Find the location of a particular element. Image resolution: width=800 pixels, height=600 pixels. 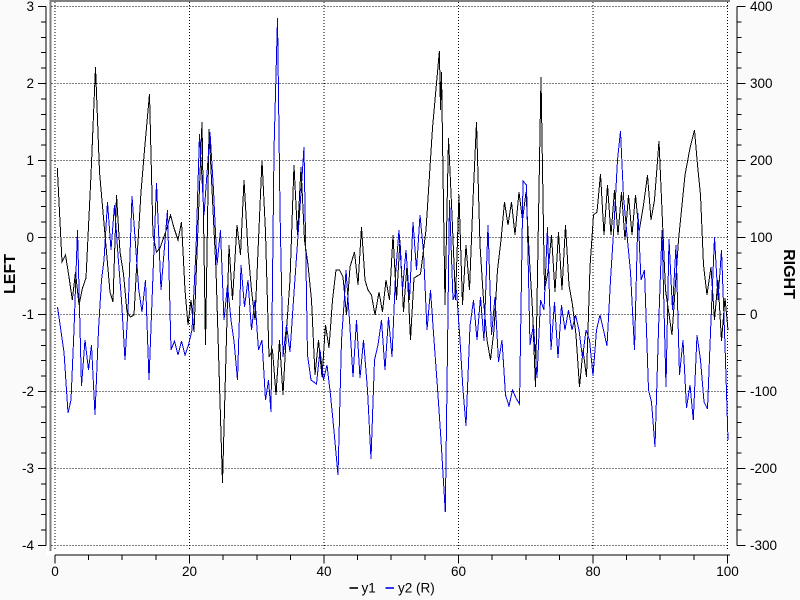

svg-text: -100 is located at coordinates (763, 391).